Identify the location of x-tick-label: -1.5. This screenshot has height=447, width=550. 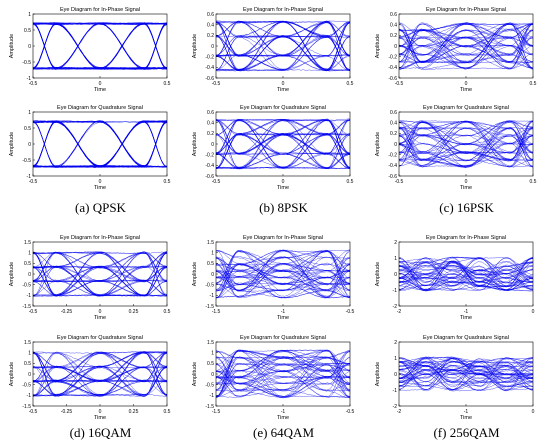
(216, 412).